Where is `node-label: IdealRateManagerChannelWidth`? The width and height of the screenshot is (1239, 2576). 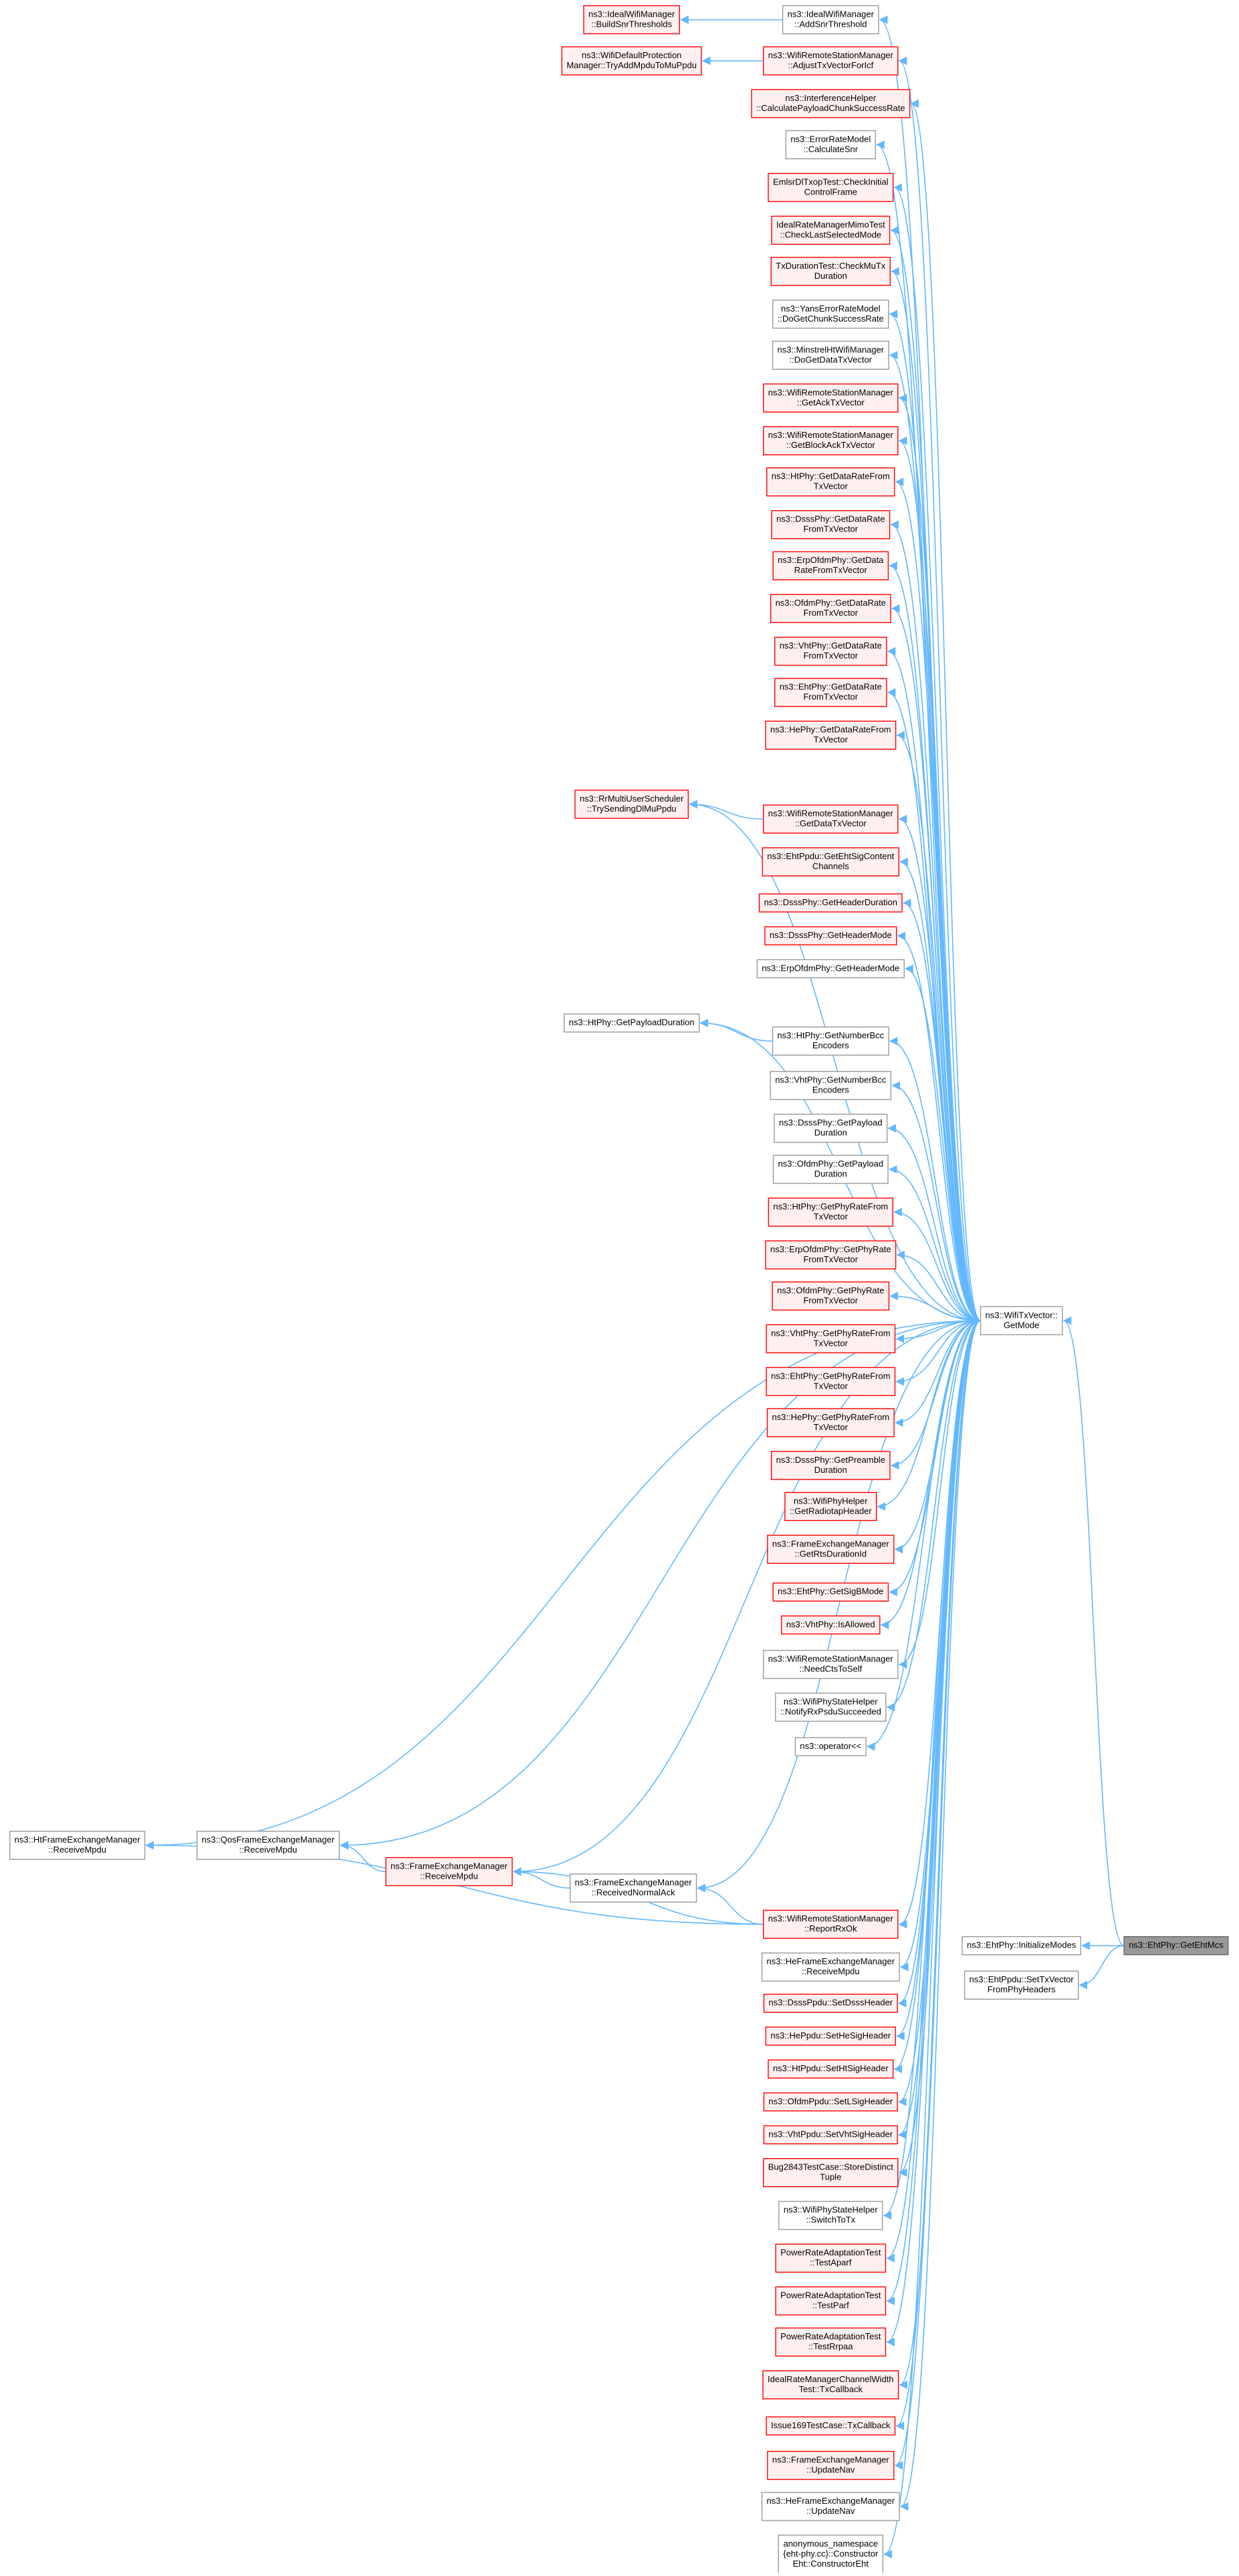 node-label: IdealRateManagerChannelWidth is located at coordinates (831, 2379).